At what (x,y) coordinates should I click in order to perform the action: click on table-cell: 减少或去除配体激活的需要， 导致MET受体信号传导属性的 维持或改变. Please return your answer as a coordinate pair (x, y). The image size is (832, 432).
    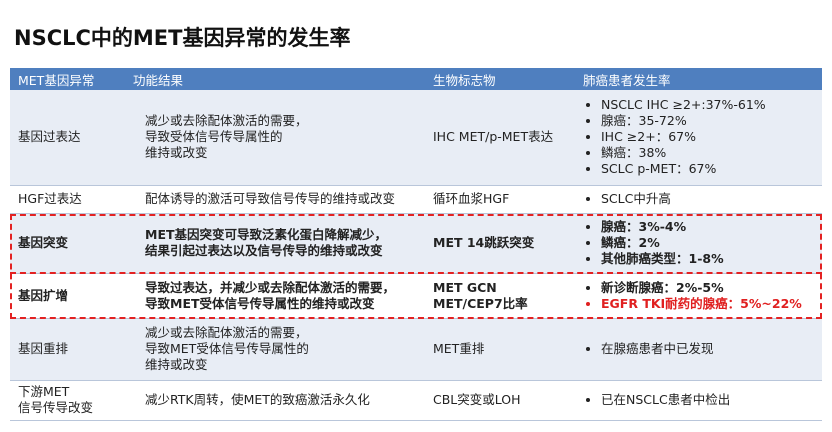
    Looking at the image, I should click on (275, 349).